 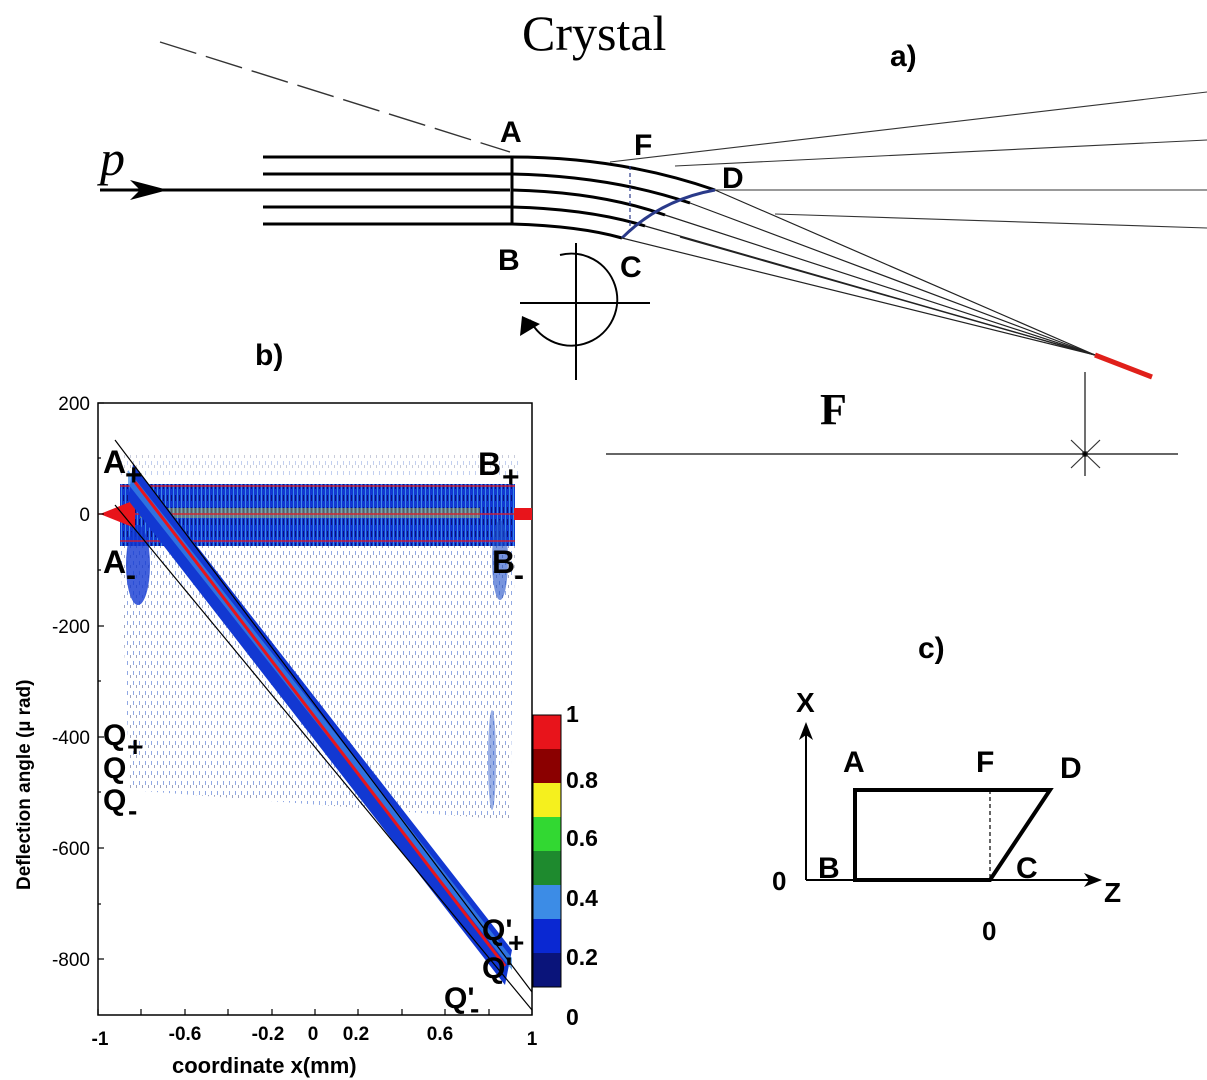 What do you see at coordinates (315, 1012) in the screenshot?
I see `x-axis-ticks` at bounding box center [315, 1012].